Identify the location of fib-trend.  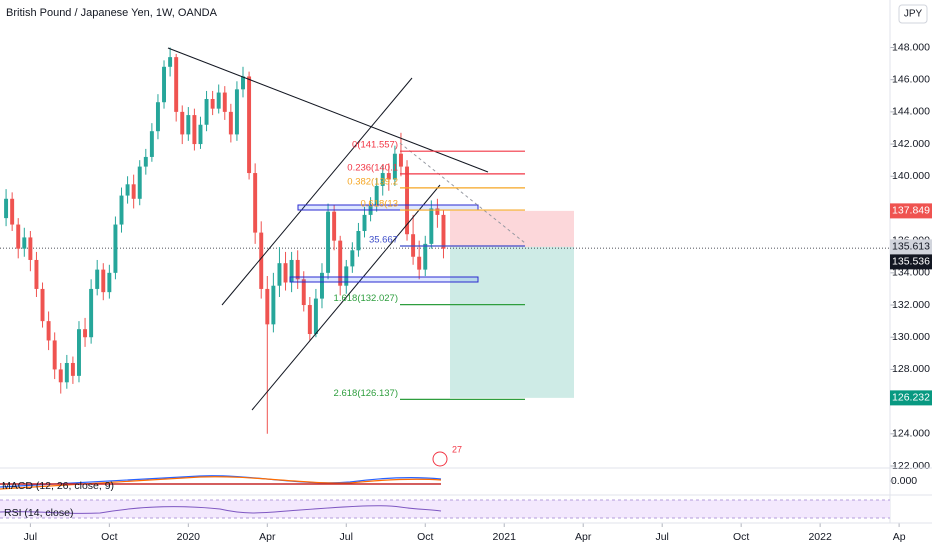
(462, 193).